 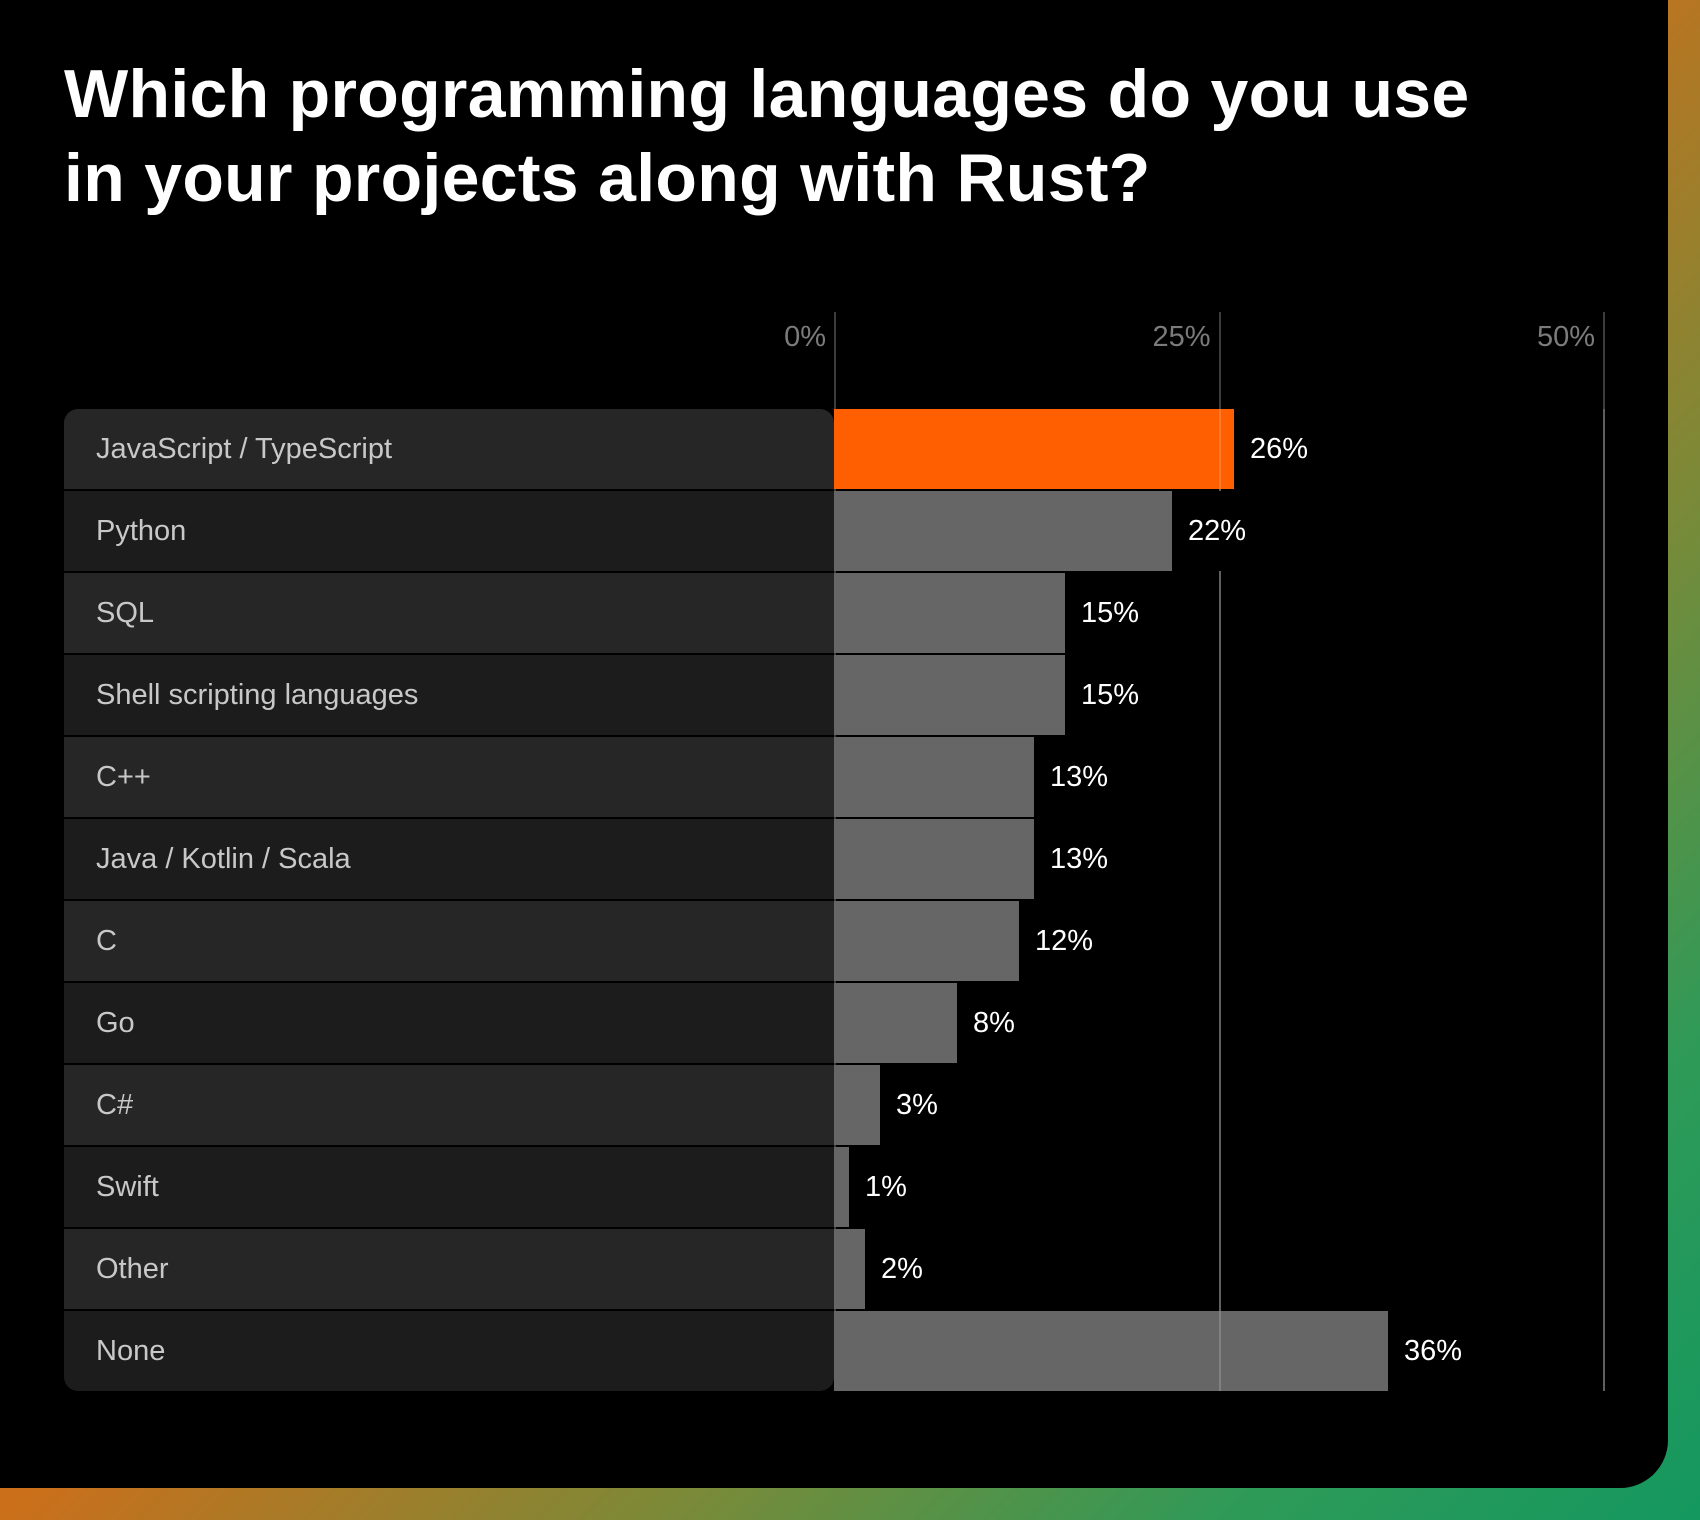 What do you see at coordinates (449, 1023) in the screenshot?
I see `category-row: Go` at bounding box center [449, 1023].